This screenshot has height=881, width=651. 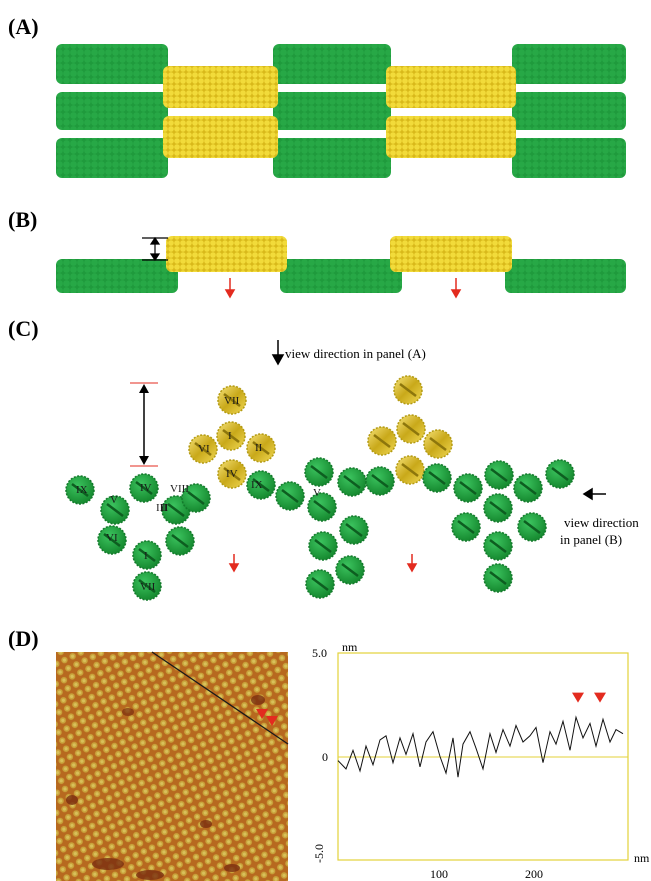 I want to click on view-arrow-a, so click(x=278, y=353).